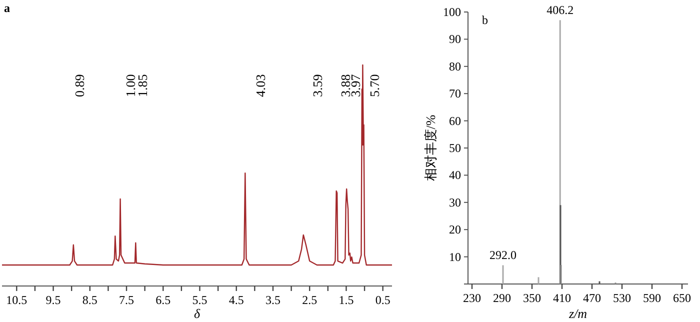 The height and width of the screenshot is (322, 700). Describe the element at coordinates (455, 175) in the screenshot. I see `y-tick-label: 40` at that location.